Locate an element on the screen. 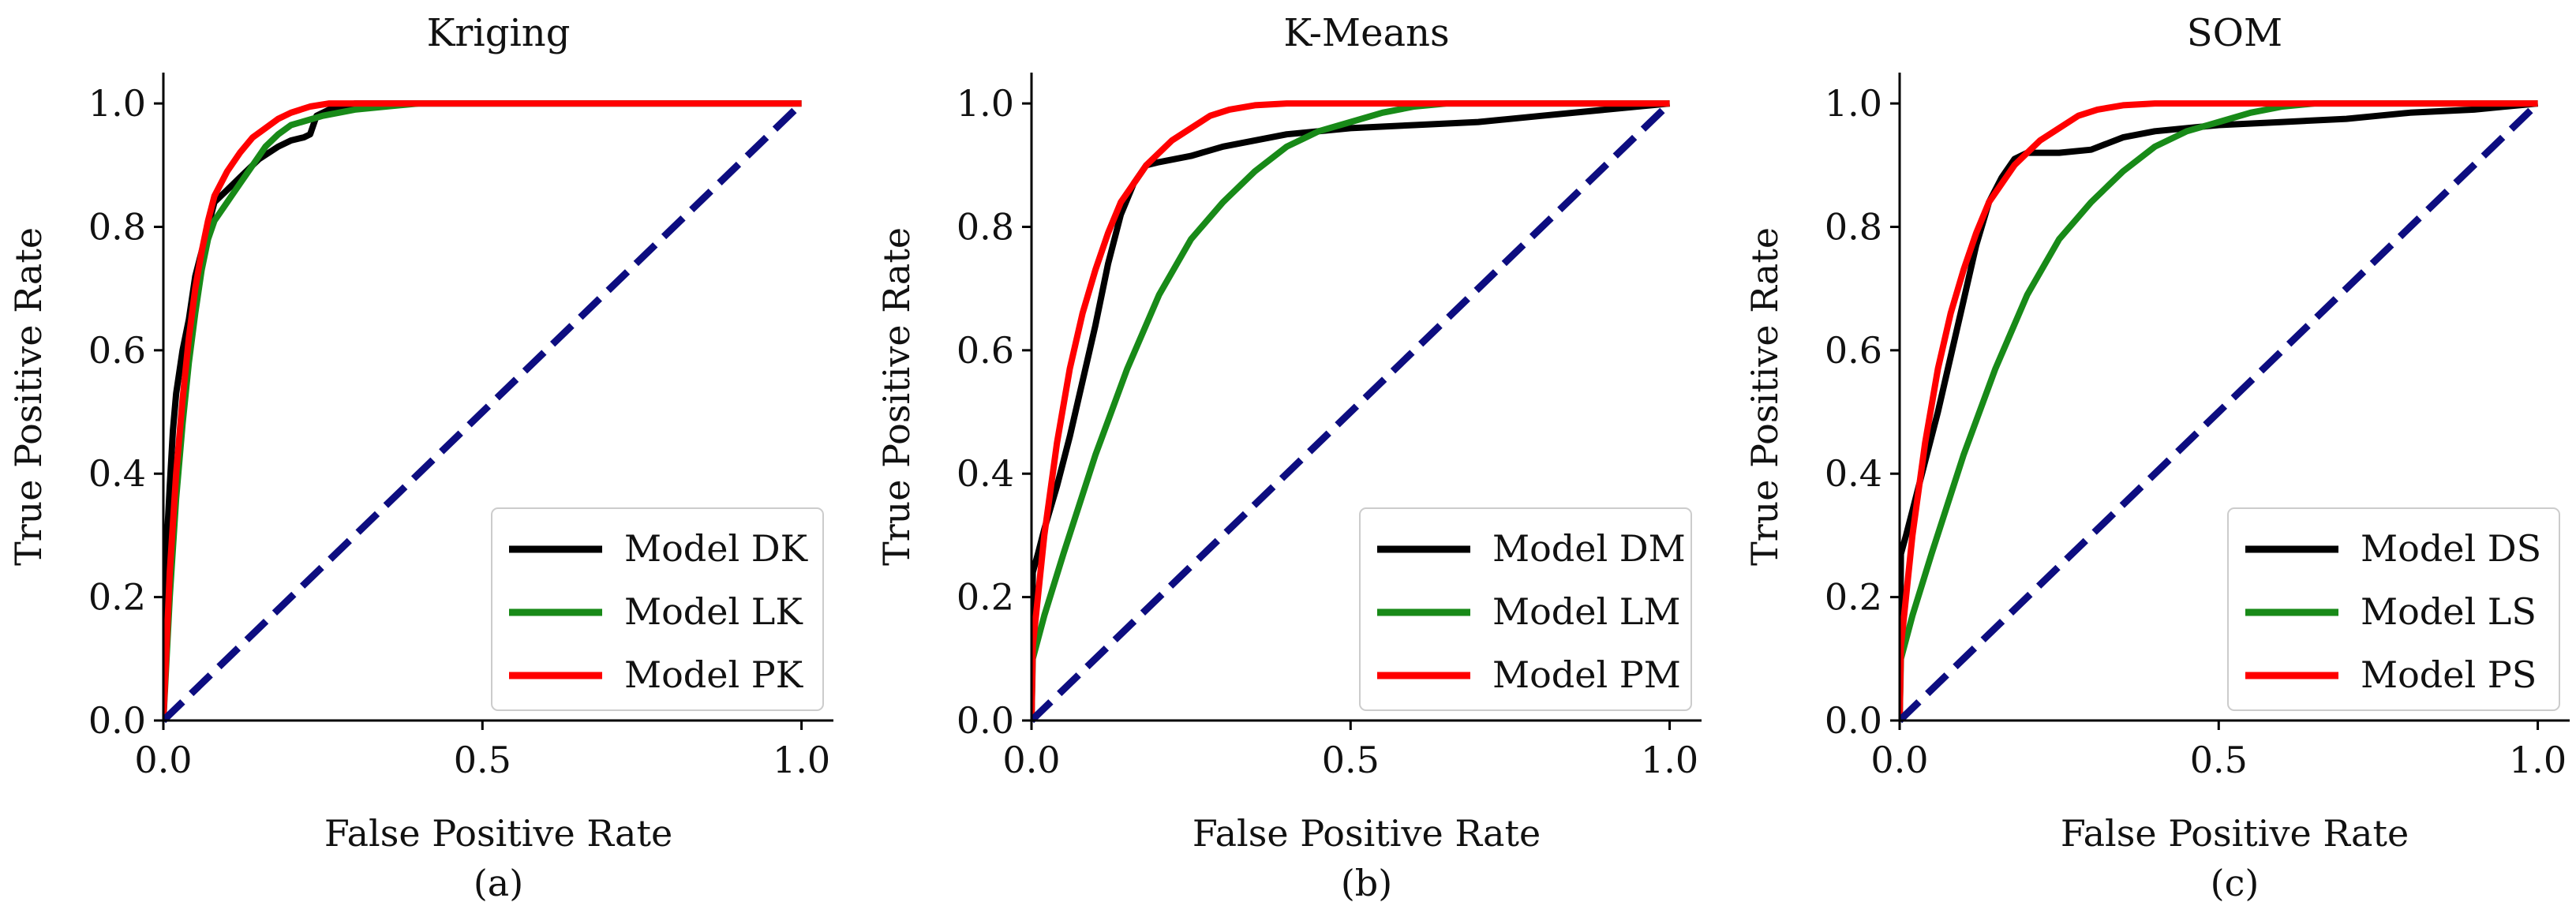 The image size is (2576, 917). legend-label: Model PM is located at coordinates (1586, 674).